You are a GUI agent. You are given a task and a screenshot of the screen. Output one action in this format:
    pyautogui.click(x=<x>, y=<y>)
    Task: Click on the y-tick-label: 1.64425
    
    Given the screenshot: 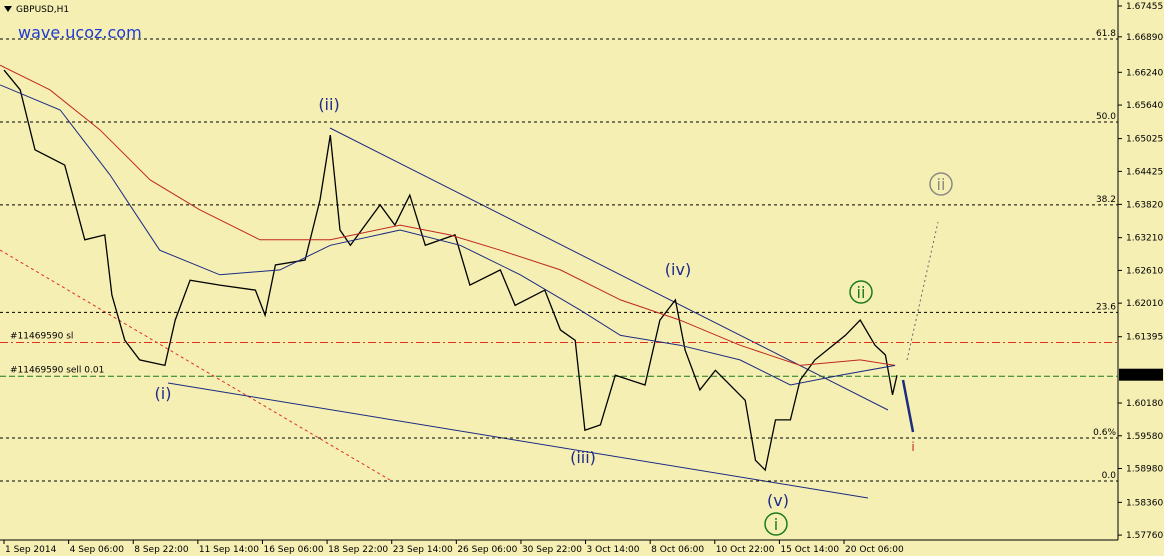 What is the action you would take?
    pyautogui.click(x=1144, y=172)
    